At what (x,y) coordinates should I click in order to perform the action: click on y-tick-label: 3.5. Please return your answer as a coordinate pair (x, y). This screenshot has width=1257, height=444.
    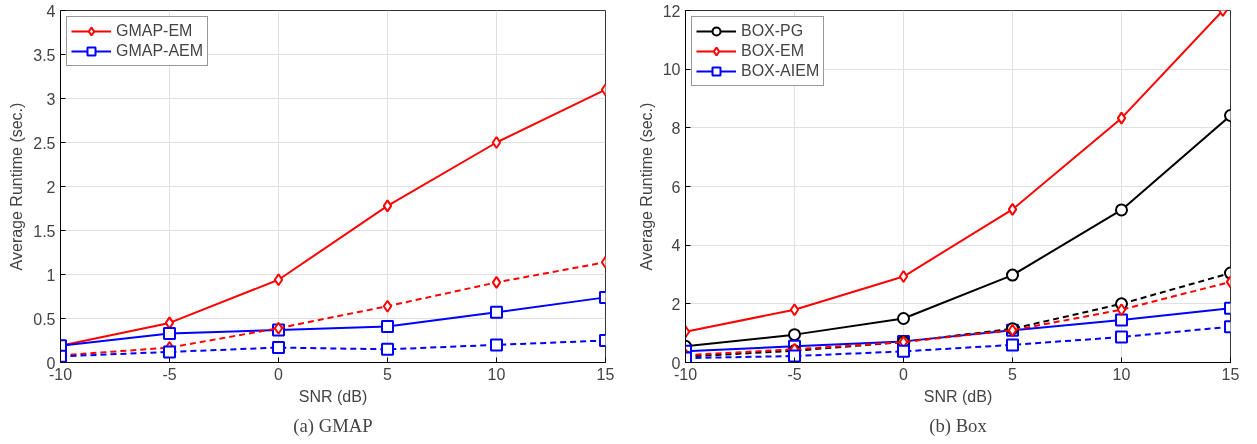
    Looking at the image, I should click on (44, 55).